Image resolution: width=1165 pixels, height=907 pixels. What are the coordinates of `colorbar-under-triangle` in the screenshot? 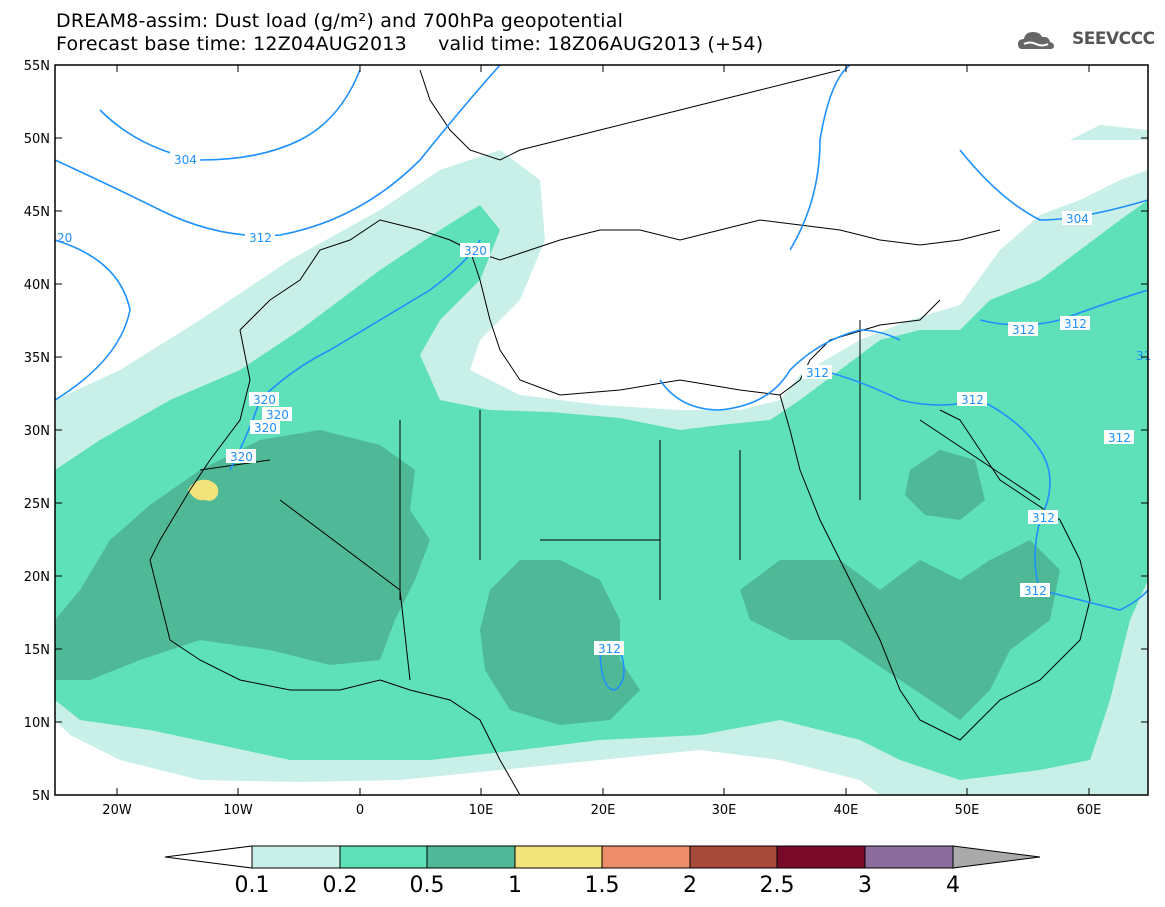 It's located at (208, 857).